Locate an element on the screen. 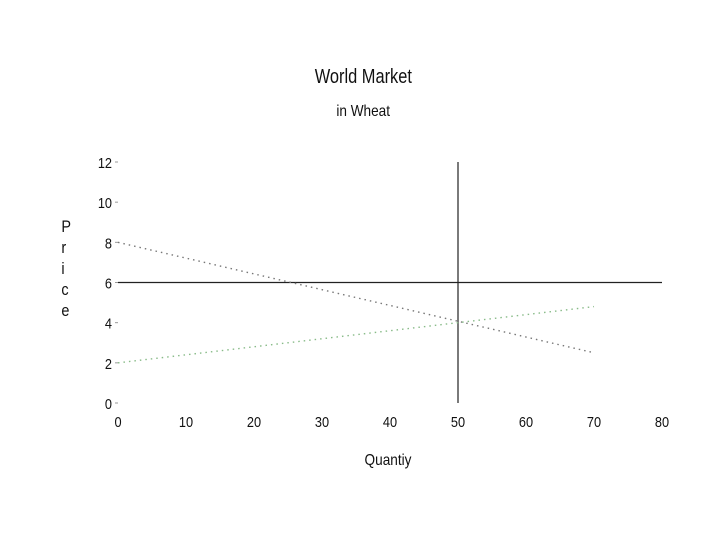 The width and height of the screenshot is (720, 540). y-axis-label-char: r is located at coordinates (64, 247).